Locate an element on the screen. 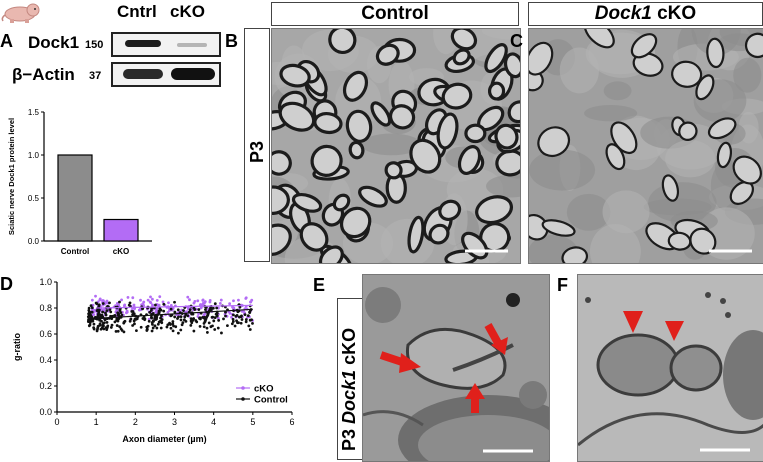 This screenshot has height=462, width=763. bar-cko is located at coordinates (121, 230).